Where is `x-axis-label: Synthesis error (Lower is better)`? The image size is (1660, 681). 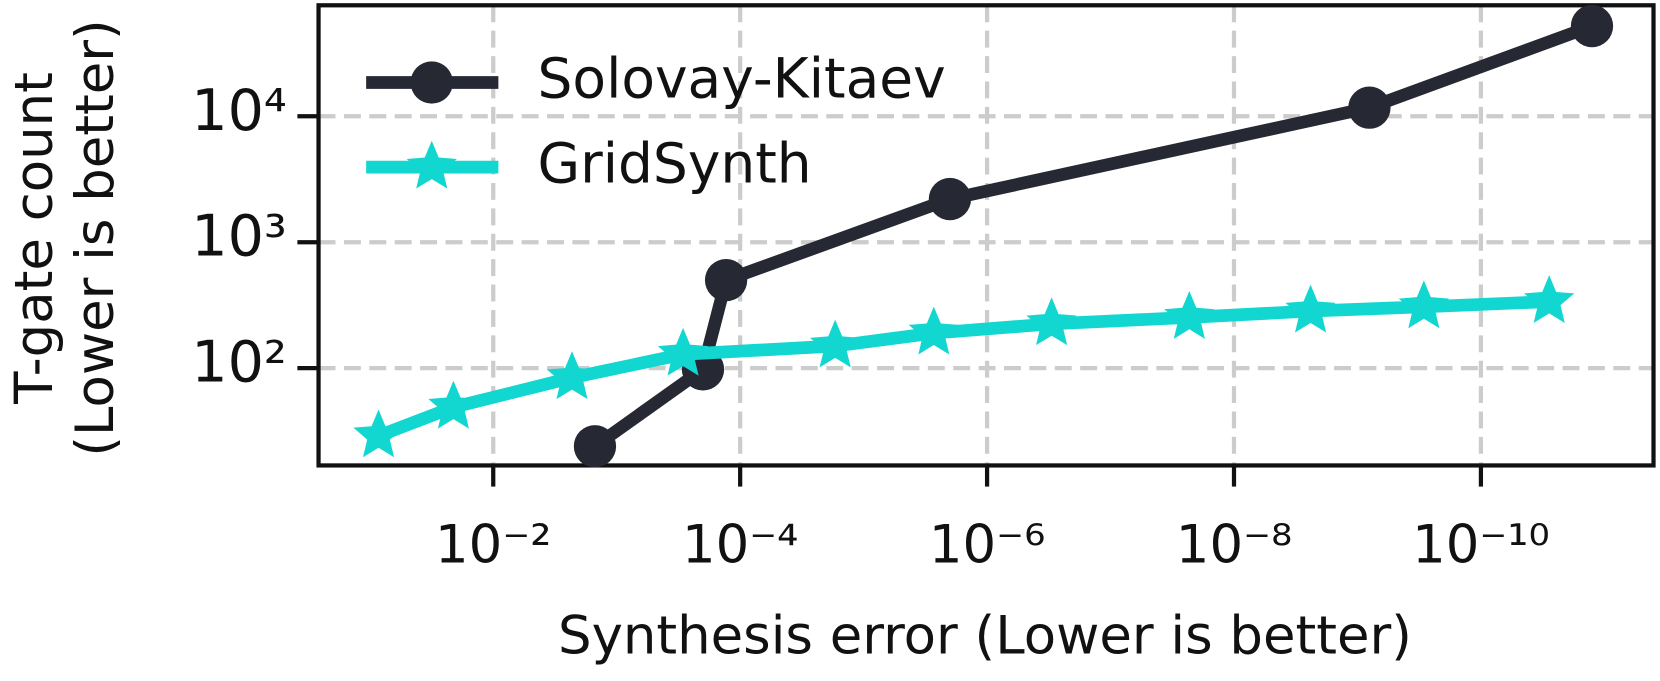
x-axis-label: Synthesis error (Lower is better) is located at coordinates (985, 636).